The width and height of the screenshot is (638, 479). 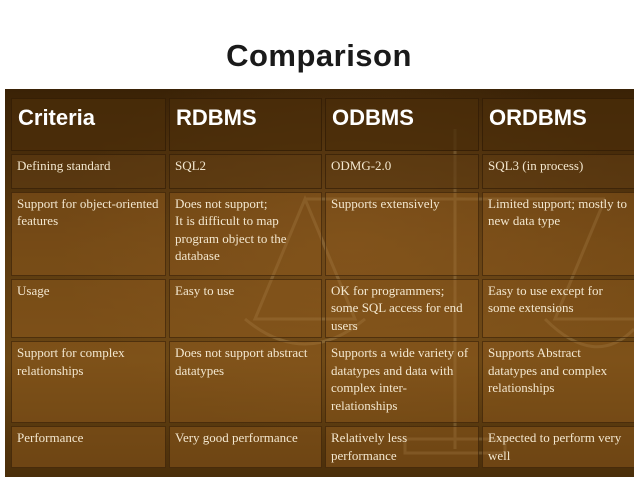 I want to click on cell-criteria: Performance, so click(x=88, y=447).